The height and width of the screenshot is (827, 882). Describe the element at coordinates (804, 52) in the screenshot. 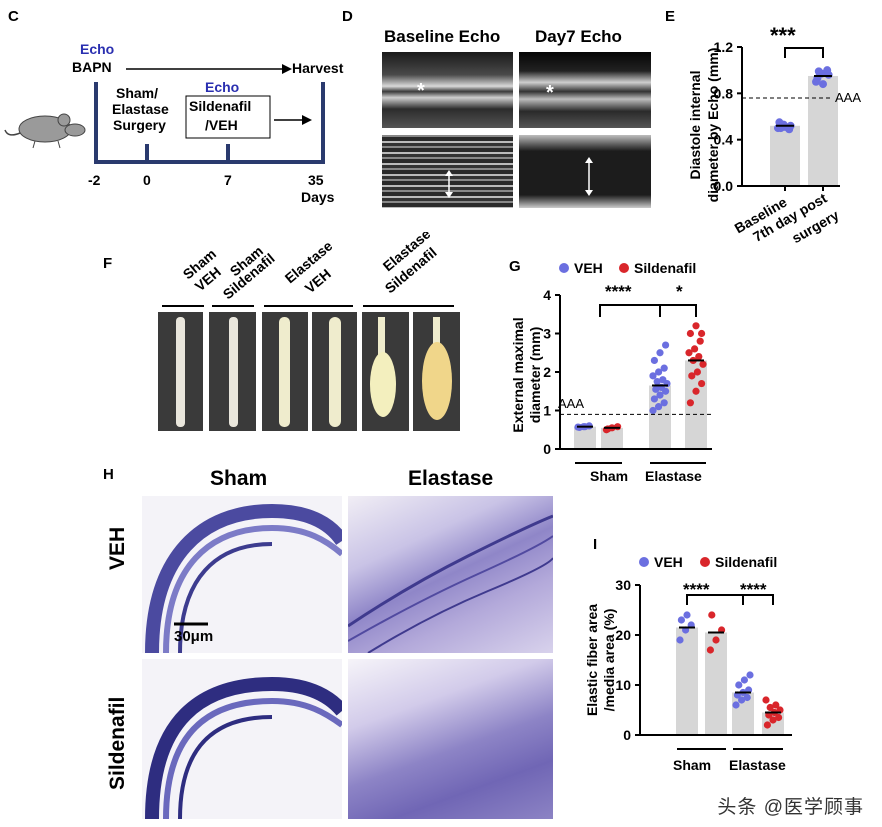

I see `e-sig-bracket` at that location.